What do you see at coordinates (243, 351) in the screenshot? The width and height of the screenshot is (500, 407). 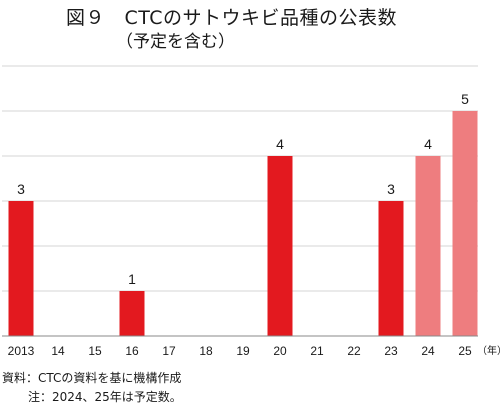 I see `x-tick-label: 19` at bounding box center [243, 351].